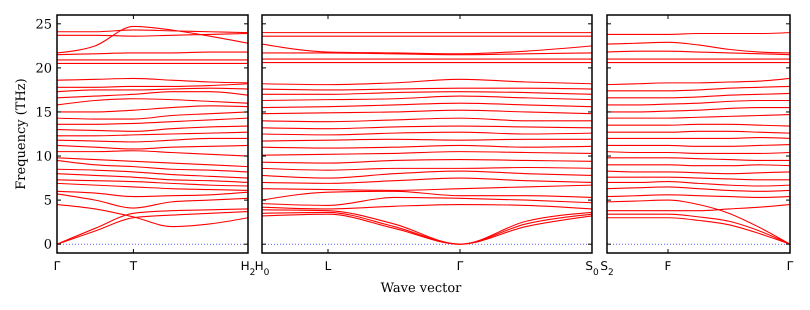 This screenshot has width=810, height=310. I want to click on y-axis-title: Frequency (THz), so click(21, 134).